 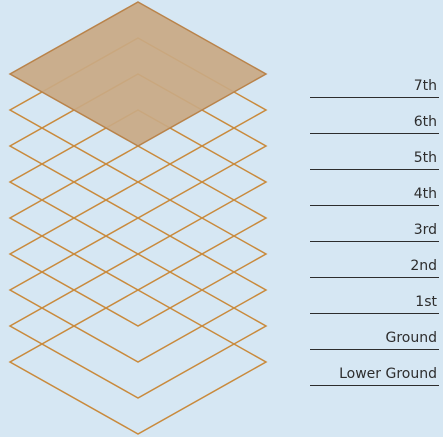 What do you see at coordinates (423, 266) in the screenshot?
I see `floor-label-2nd: 2nd` at bounding box center [423, 266].